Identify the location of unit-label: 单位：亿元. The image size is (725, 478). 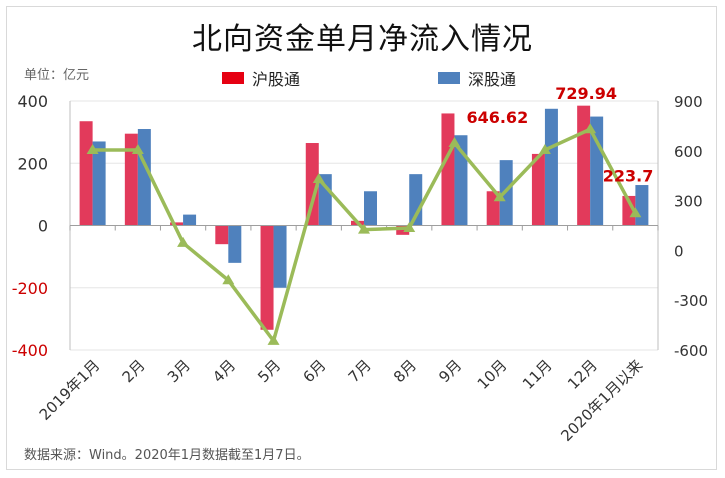
(57, 75).